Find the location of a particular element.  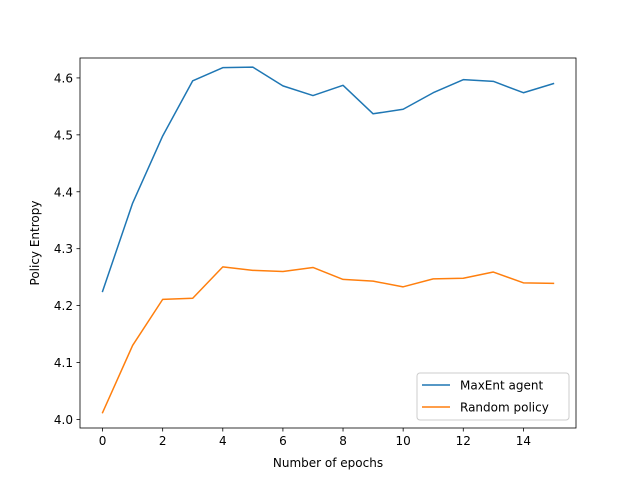

x-tick-label: 14 is located at coordinates (523, 441).